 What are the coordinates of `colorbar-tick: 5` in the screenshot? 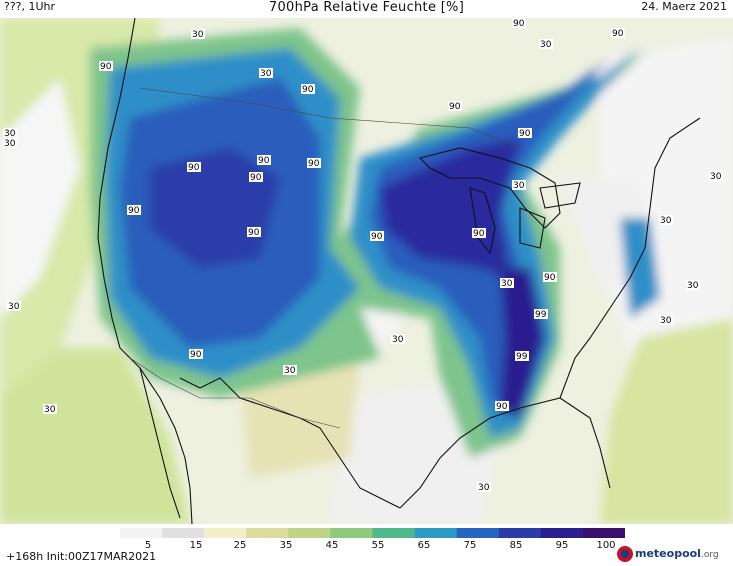 It's located at (148, 545).